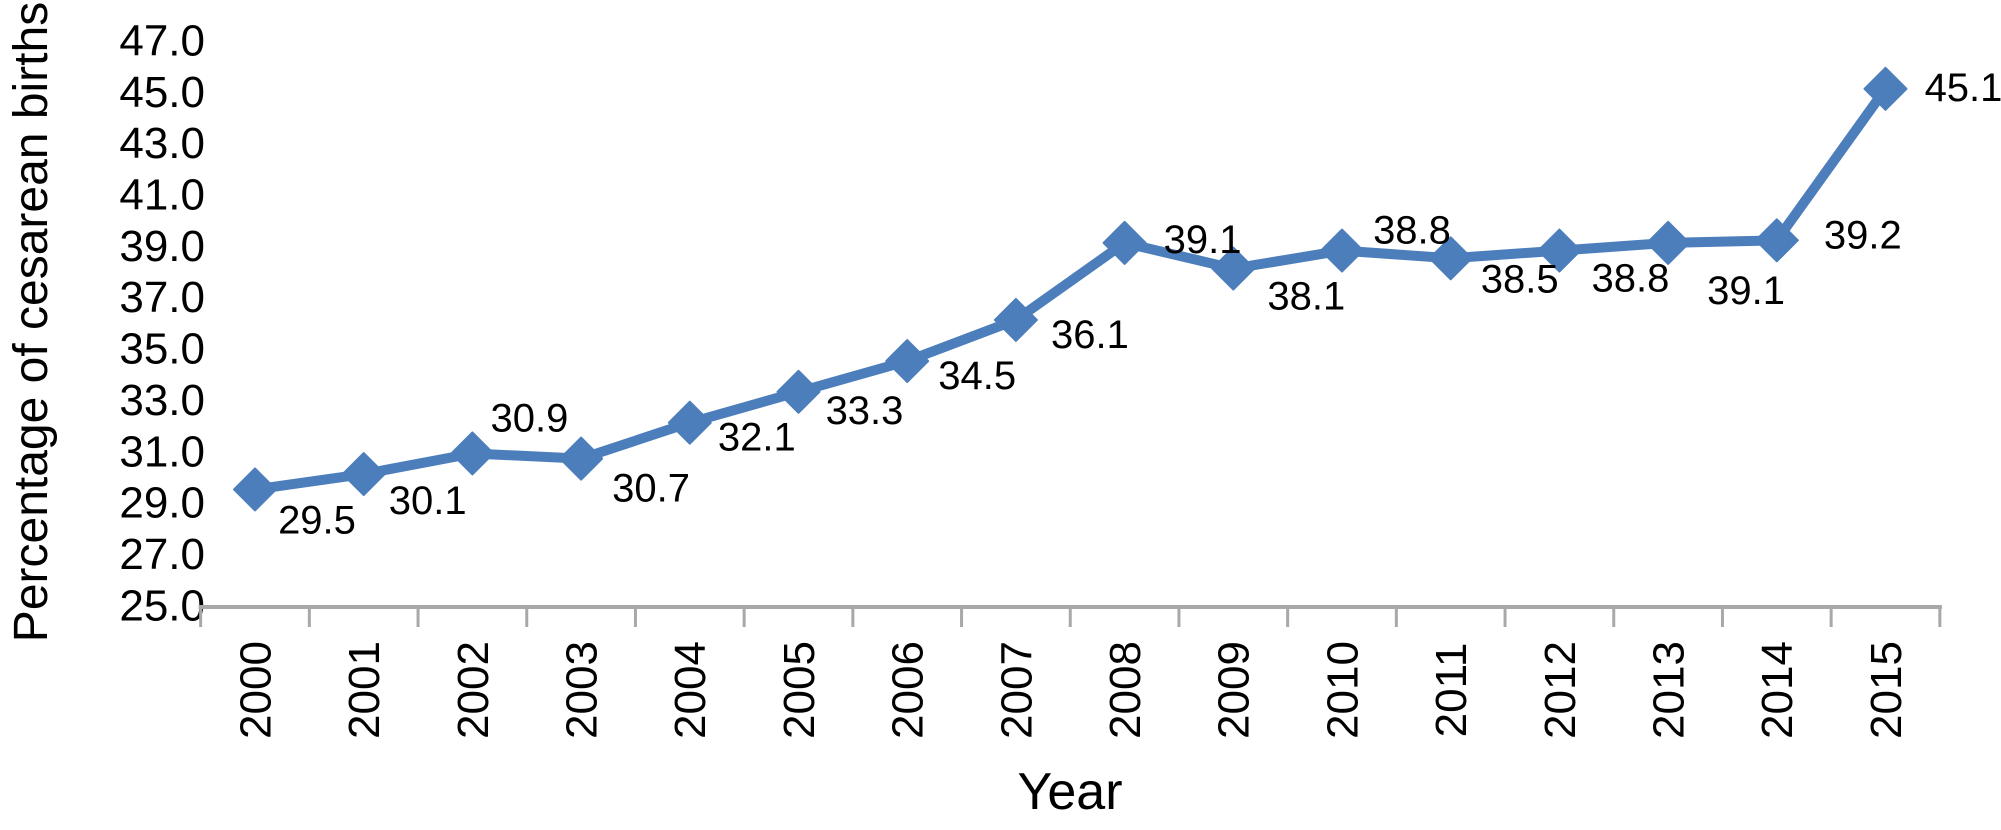 This screenshot has height=830, width=2001. Describe the element at coordinates (865, 411) in the screenshot. I see `data-point-label: 33.3` at that location.